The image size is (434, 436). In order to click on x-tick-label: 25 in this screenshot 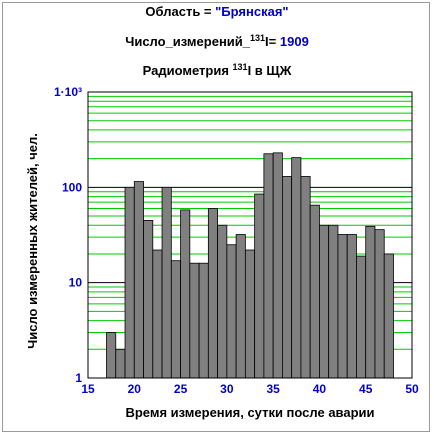, I will do `click(181, 389)`.